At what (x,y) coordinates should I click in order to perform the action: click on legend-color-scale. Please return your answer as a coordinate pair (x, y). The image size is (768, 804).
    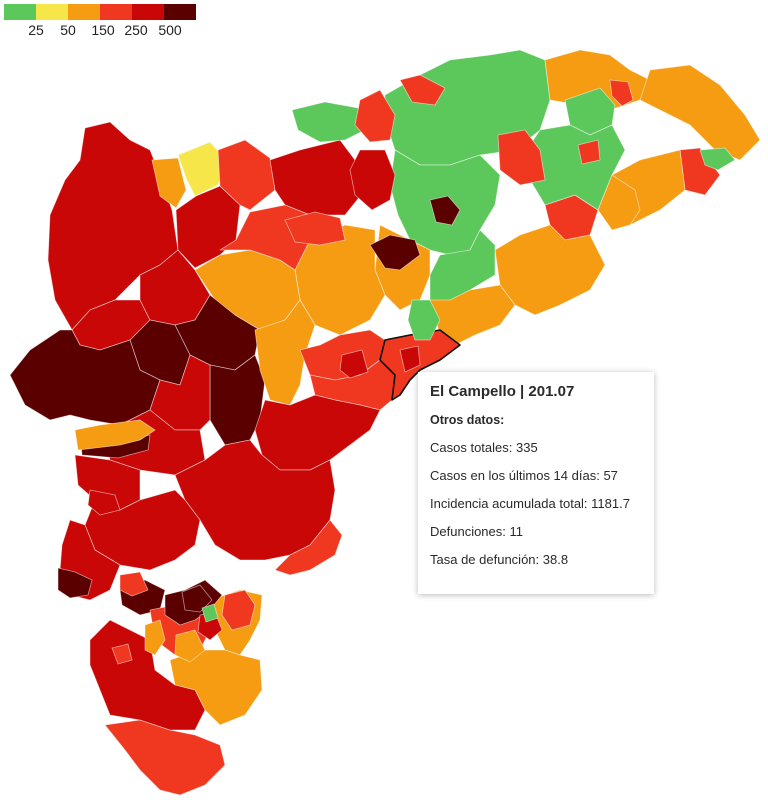
    Looking at the image, I should click on (104, 12).